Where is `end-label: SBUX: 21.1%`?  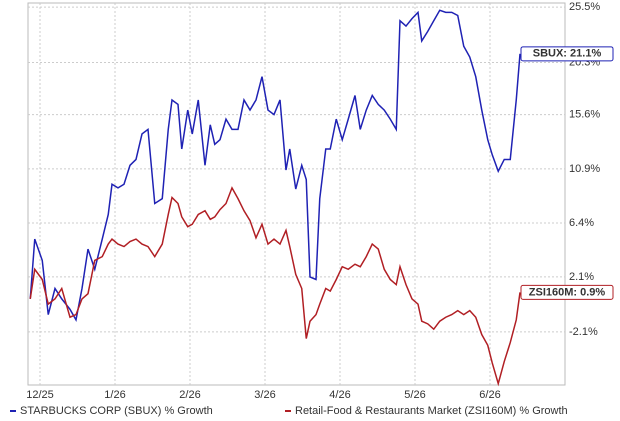 end-label: SBUX: 21.1% is located at coordinates (567, 54).